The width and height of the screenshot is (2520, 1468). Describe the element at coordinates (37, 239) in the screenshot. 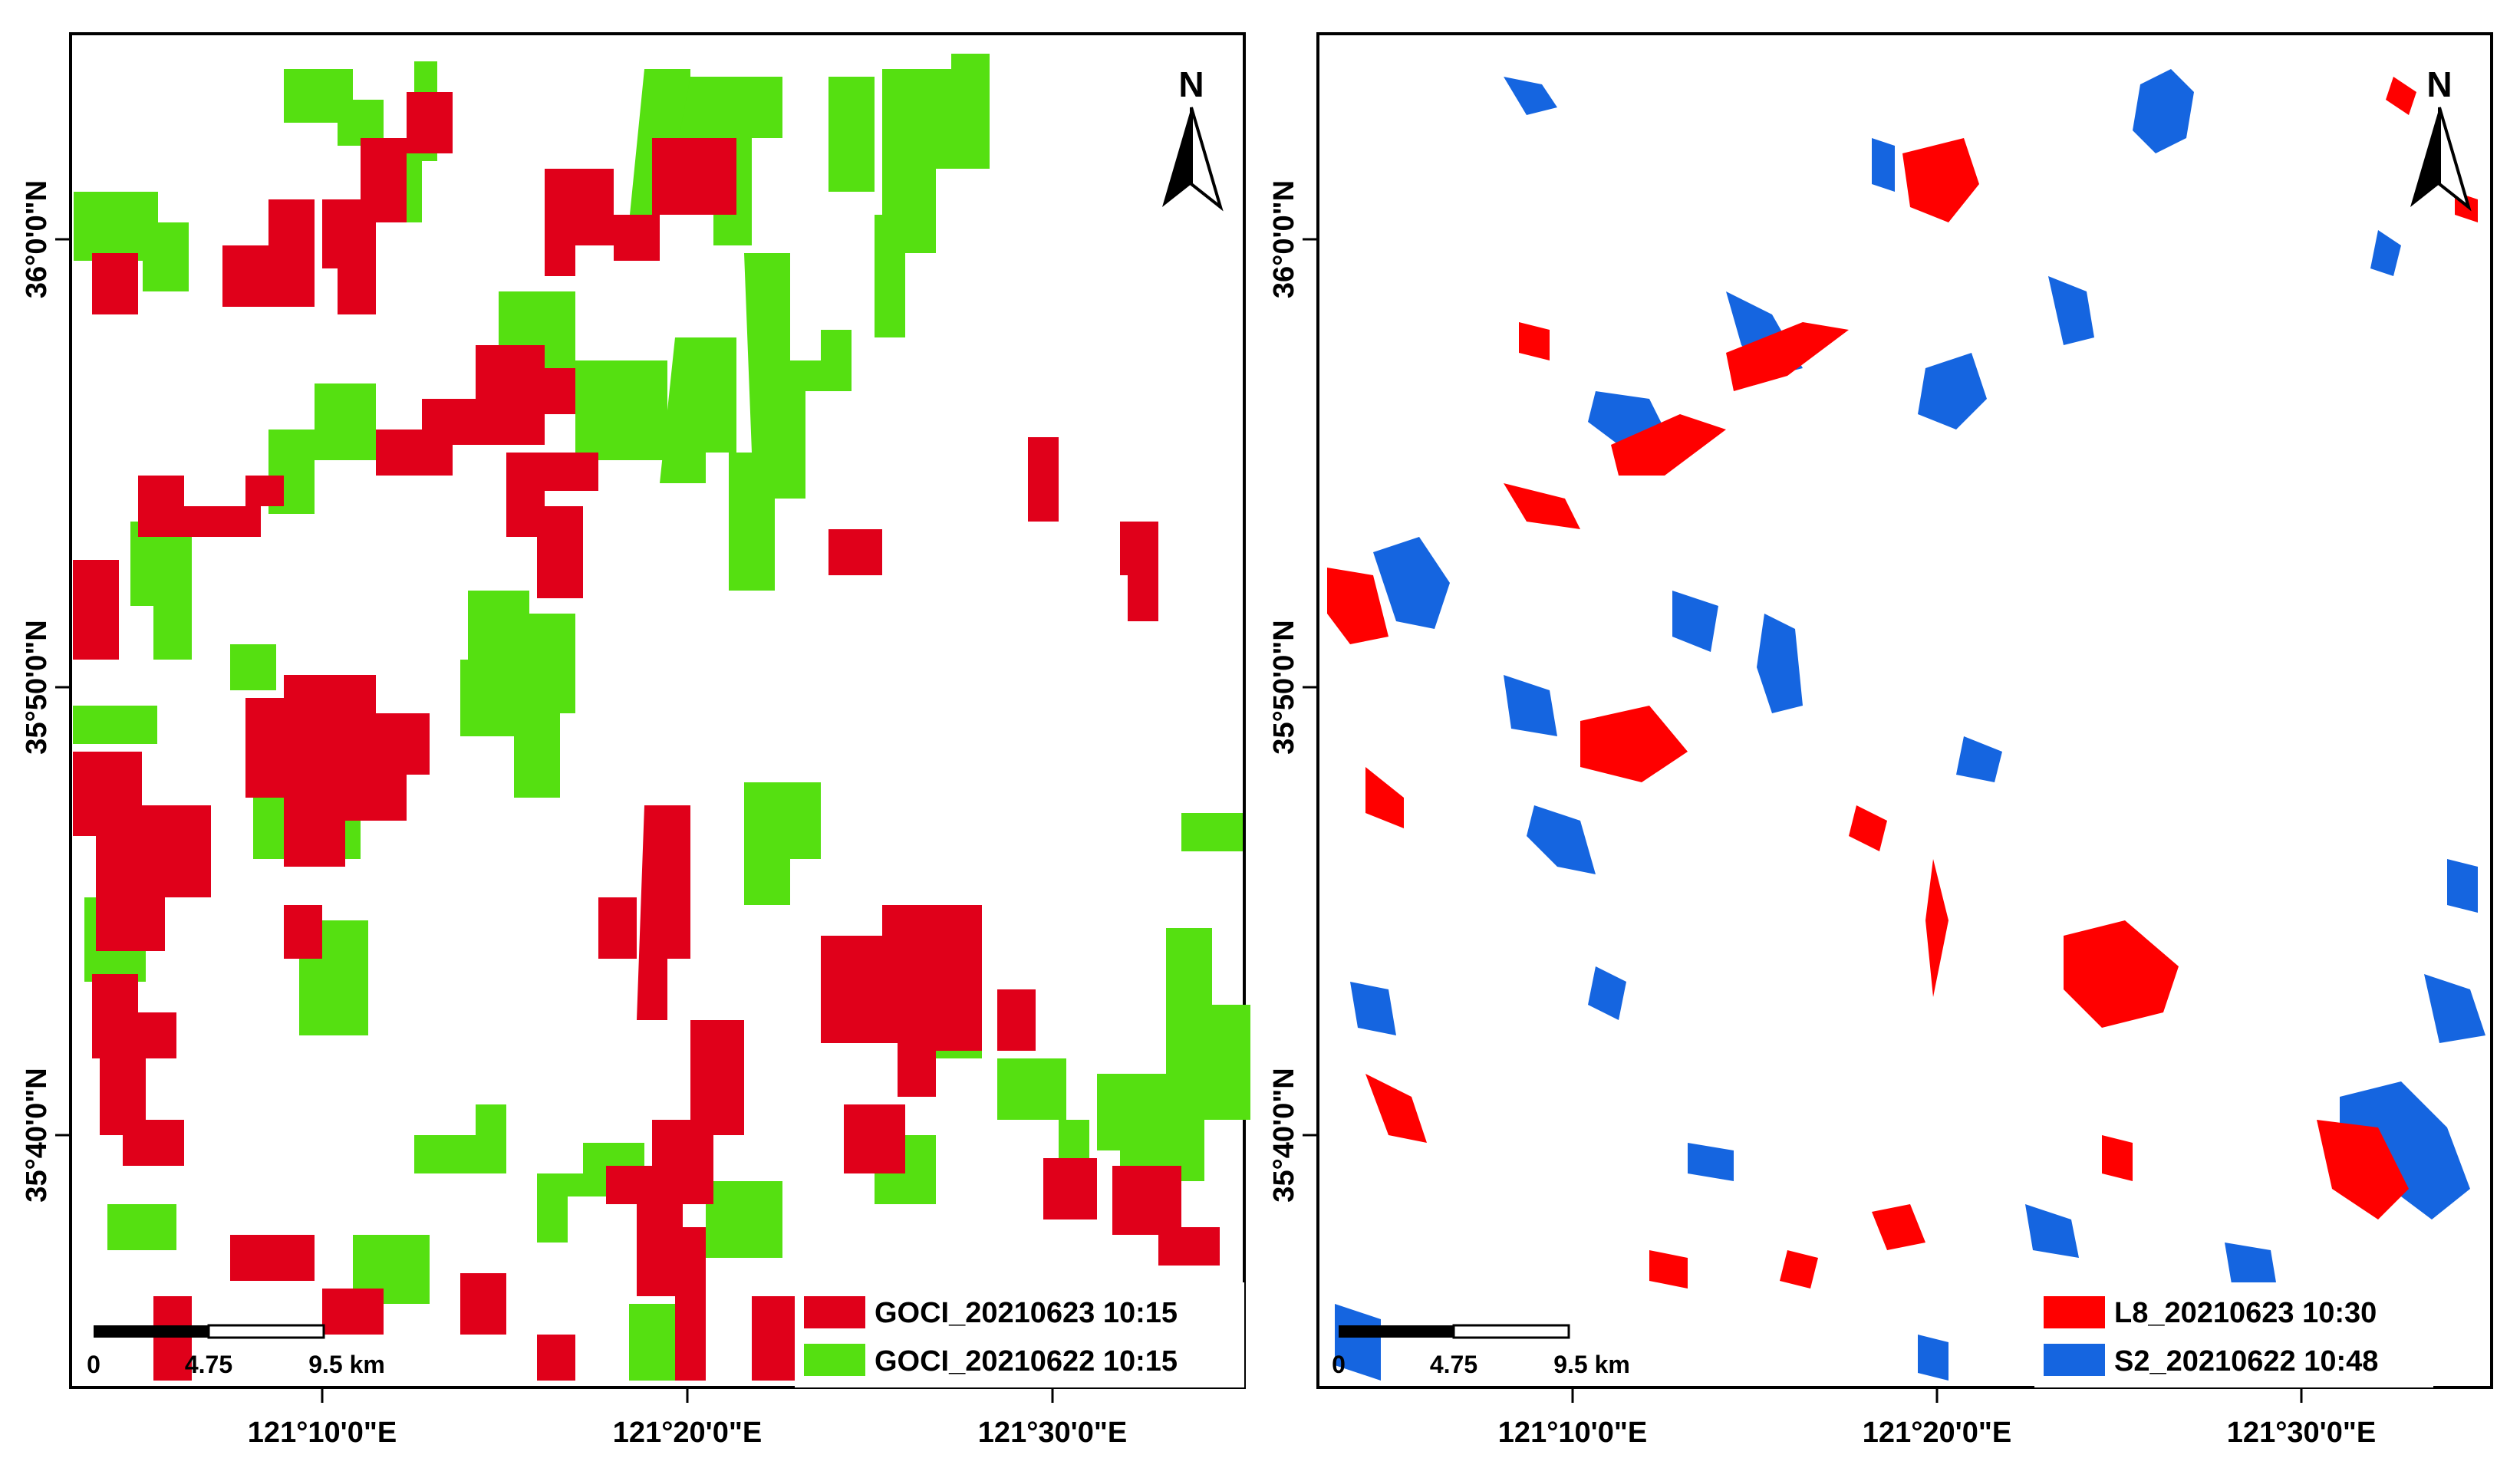

I see `lat-label: 36°0'0"N` at that location.